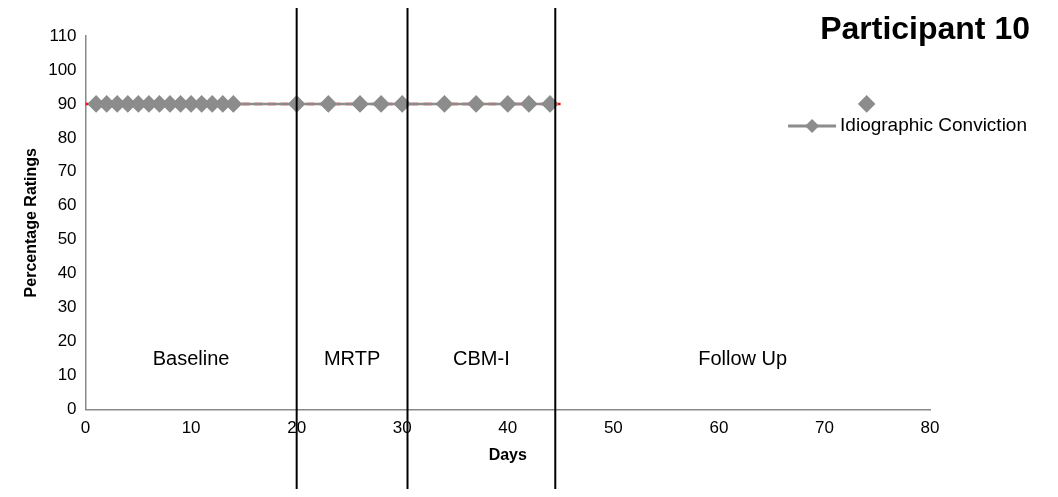 The image size is (1058, 497). What do you see at coordinates (934, 125) in the screenshot?
I see `legend-label: Idiographic Conviction` at bounding box center [934, 125].